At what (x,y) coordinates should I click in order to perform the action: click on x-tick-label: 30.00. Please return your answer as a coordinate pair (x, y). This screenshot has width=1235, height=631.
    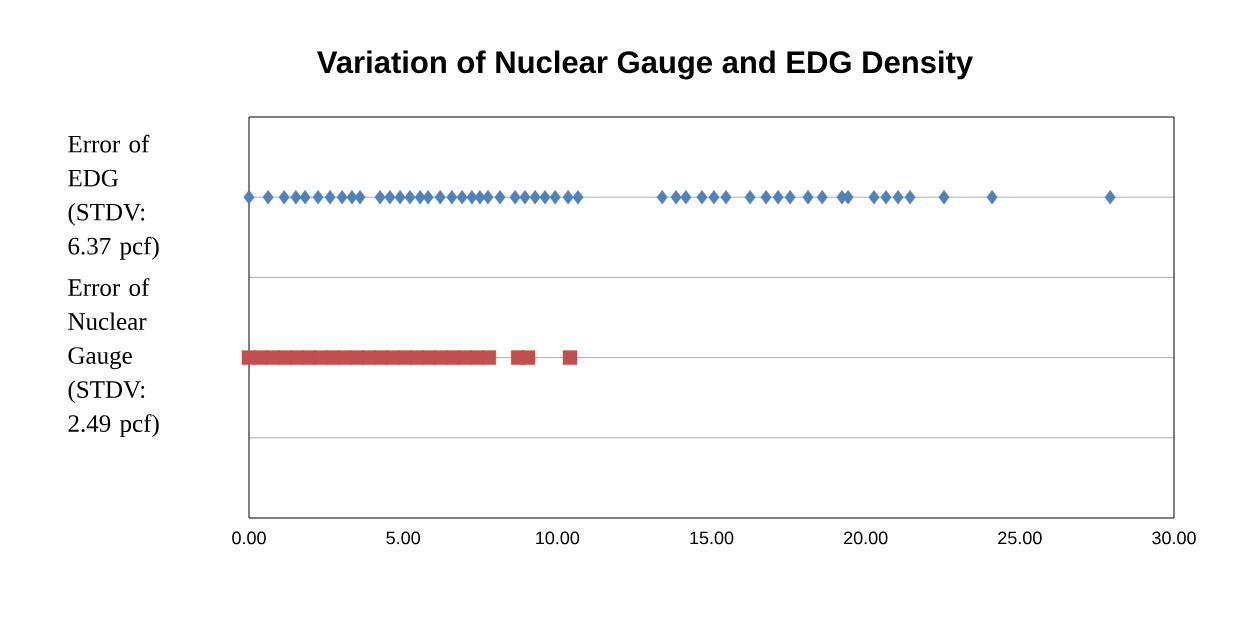
    Looking at the image, I should click on (1174, 538).